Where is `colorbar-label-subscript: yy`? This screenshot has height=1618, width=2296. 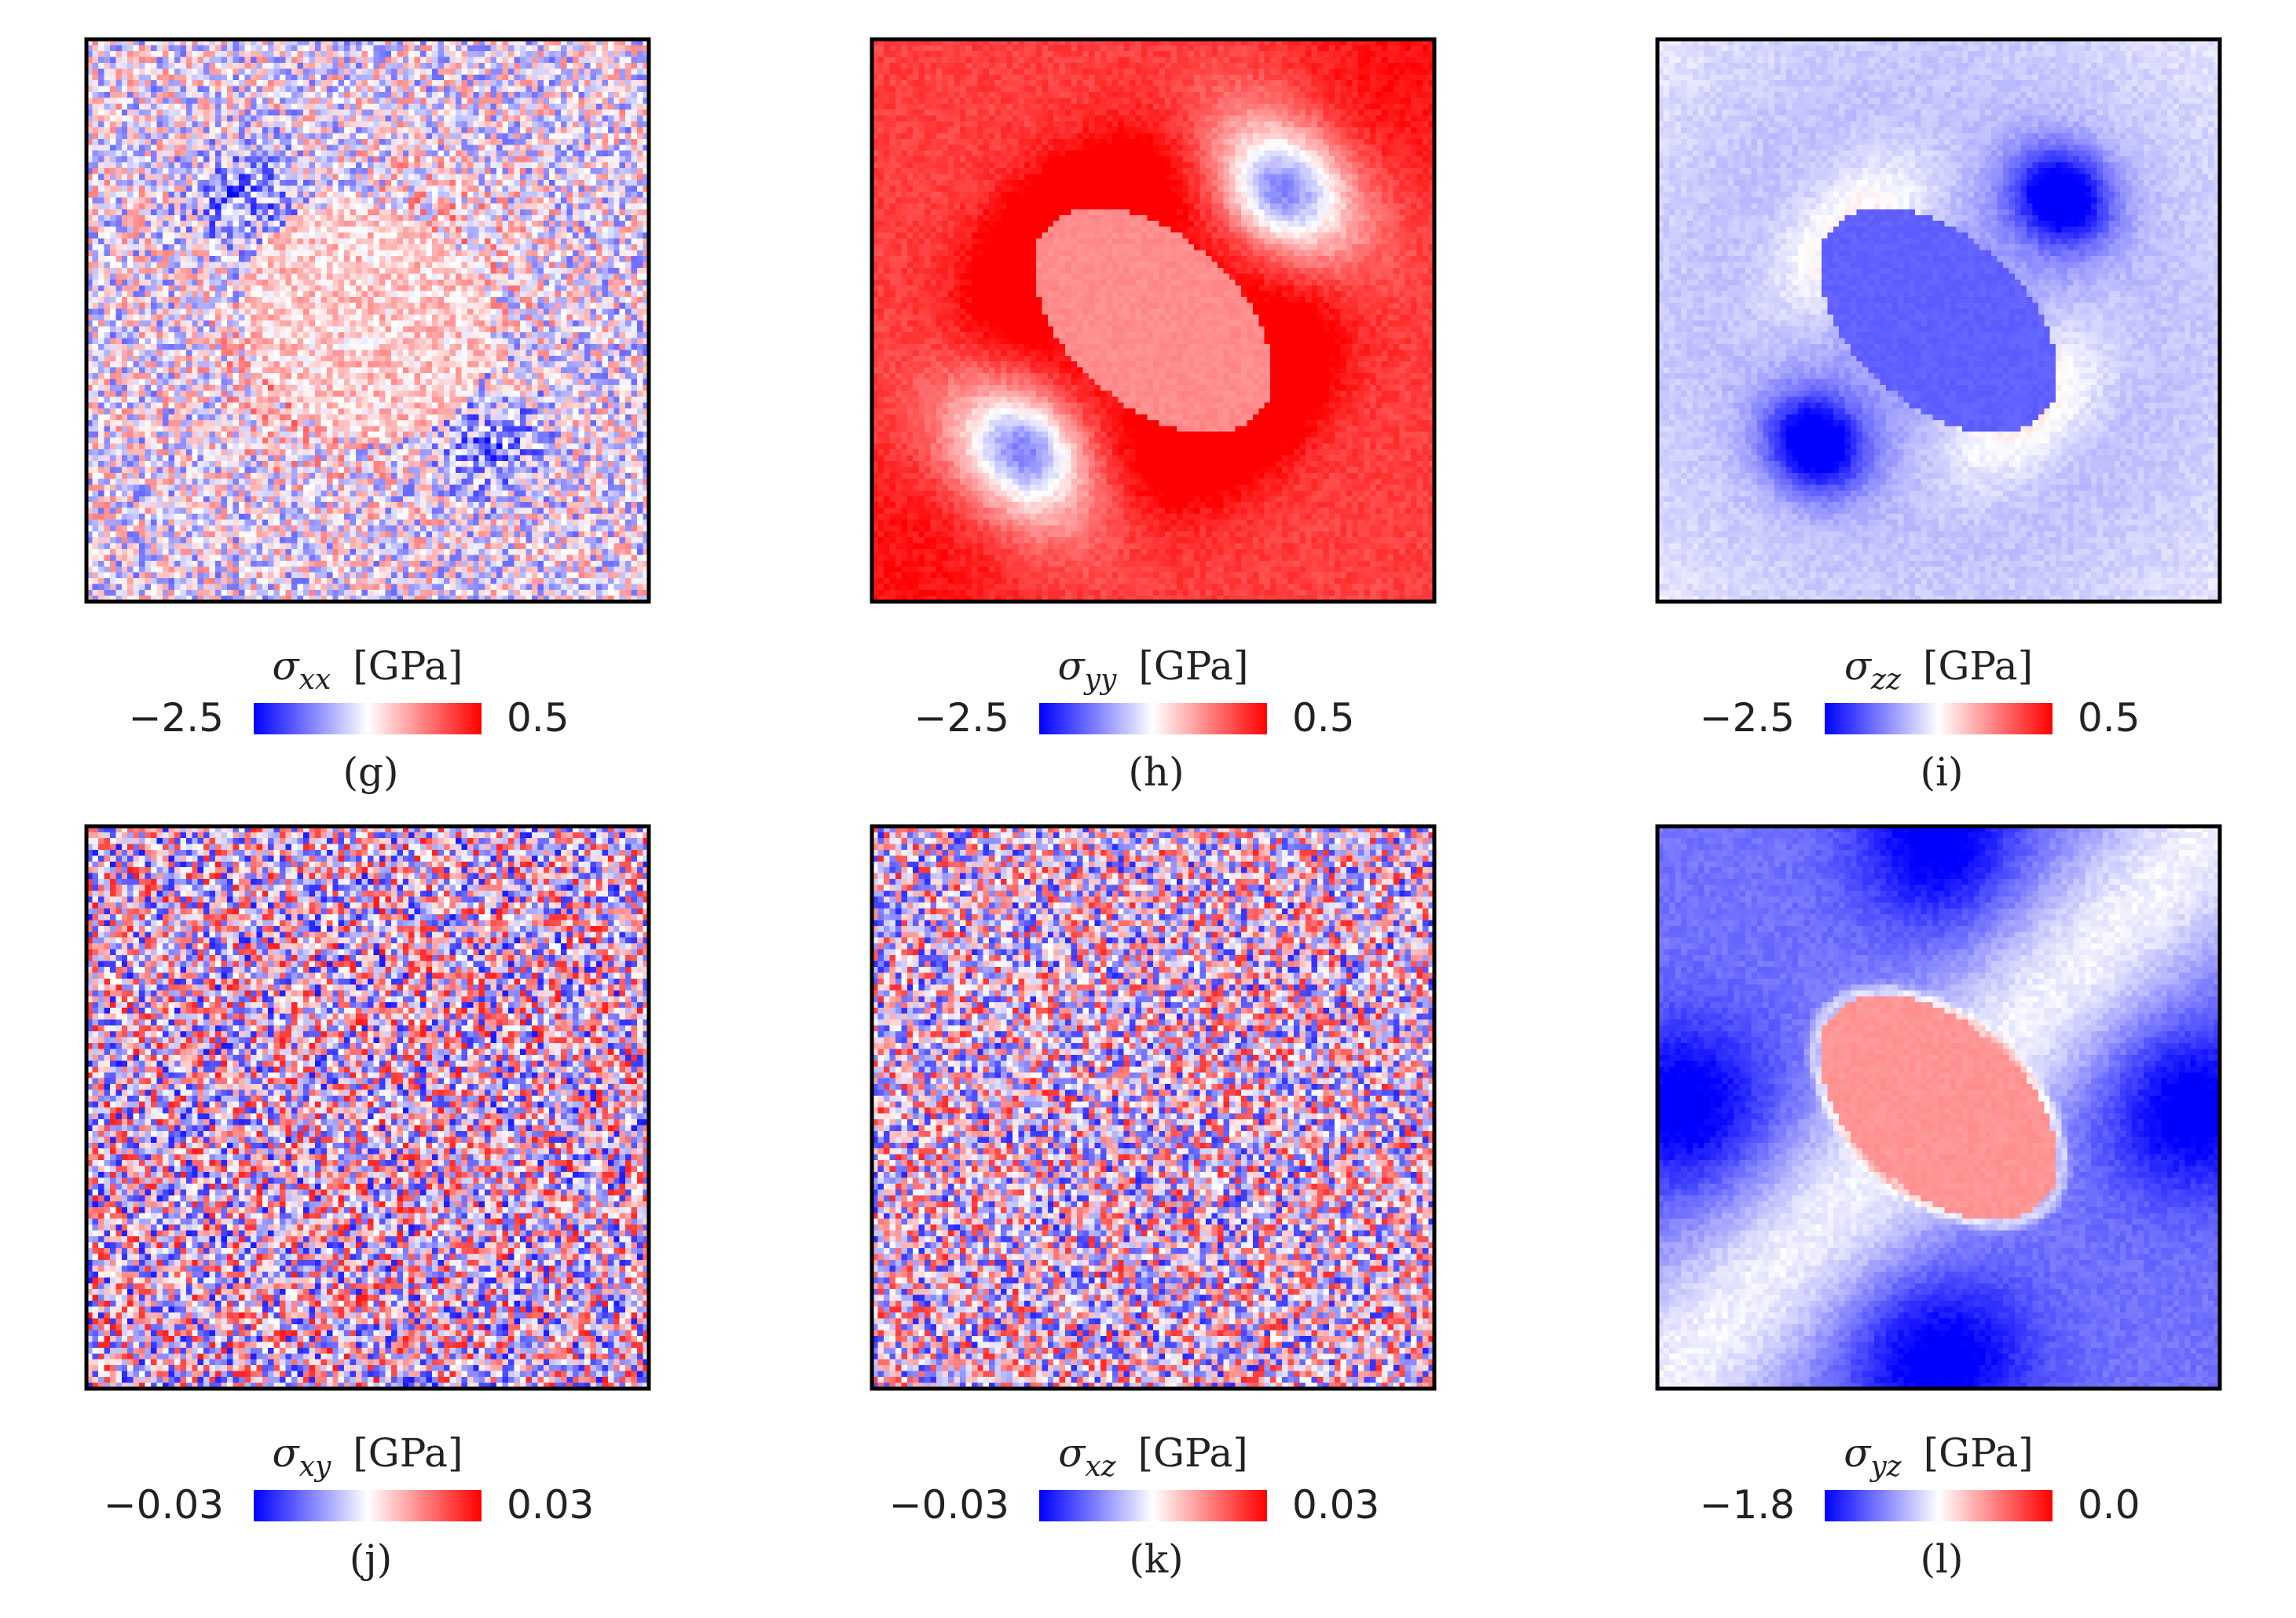
colorbar-label-subscript: yy is located at coordinates (1100, 680).